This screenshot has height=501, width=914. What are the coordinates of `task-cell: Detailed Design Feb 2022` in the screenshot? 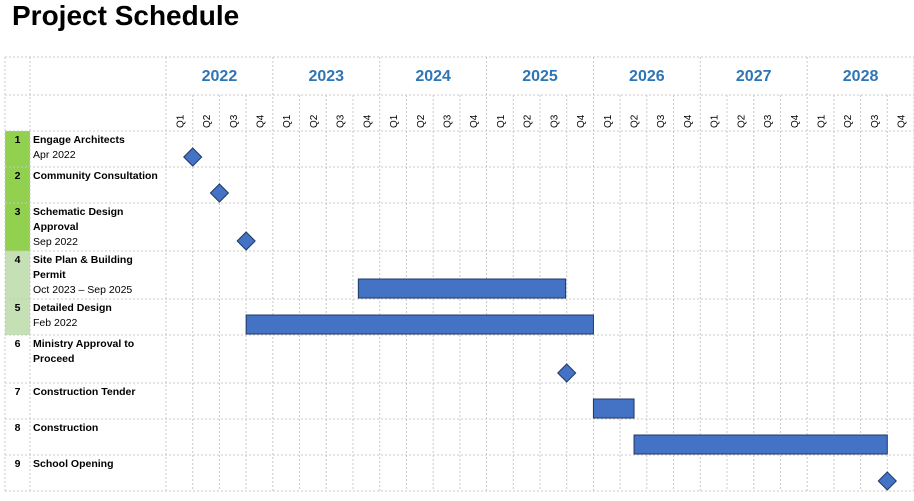 It's located at (99, 315).